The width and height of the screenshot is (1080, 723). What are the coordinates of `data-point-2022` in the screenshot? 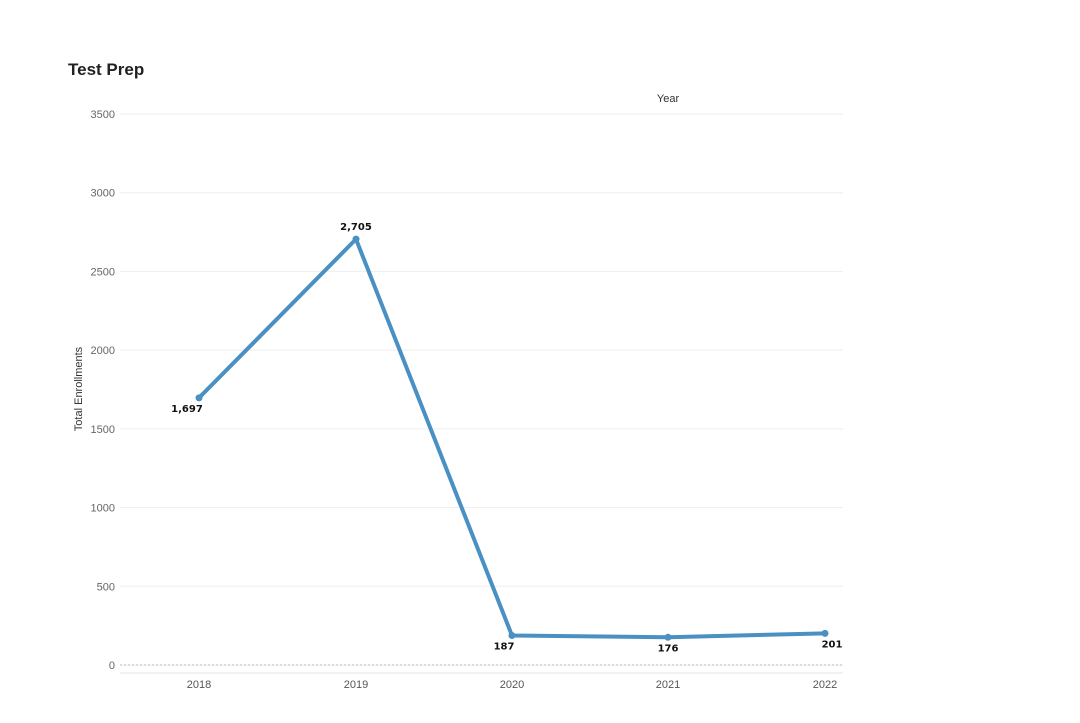 It's located at (825, 633).